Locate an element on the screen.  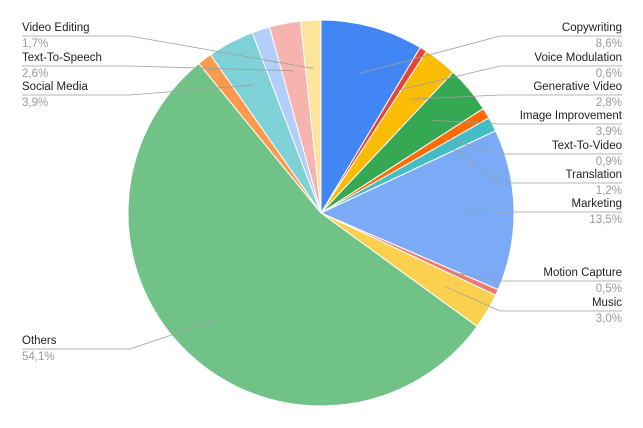
slice-value: 0,5% is located at coordinates (609, 289).